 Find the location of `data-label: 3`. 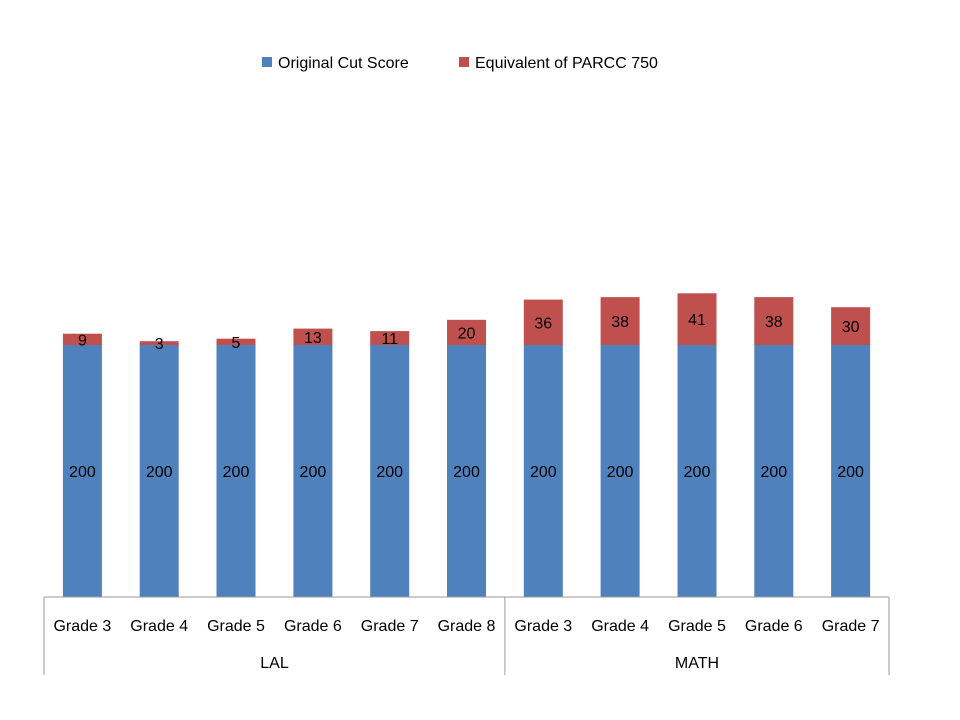

data-label: 3 is located at coordinates (159, 344).